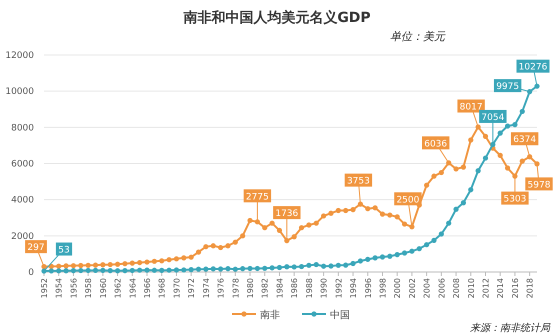  Describe the element at coordinates (418, 36) in the screenshot. I see `text: 单位：美元` at that location.